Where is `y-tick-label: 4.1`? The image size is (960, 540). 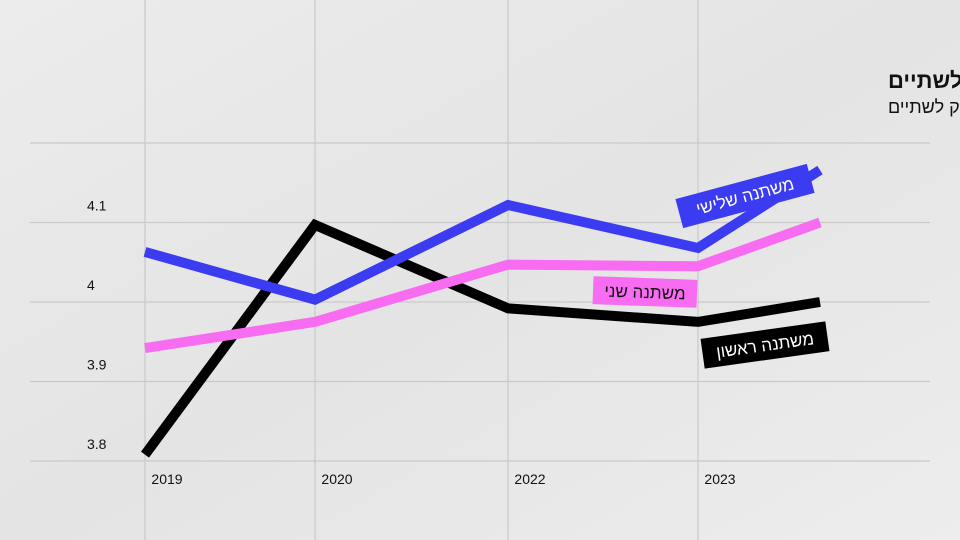
y-tick-label: 4.1 is located at coordinates (97, 206).